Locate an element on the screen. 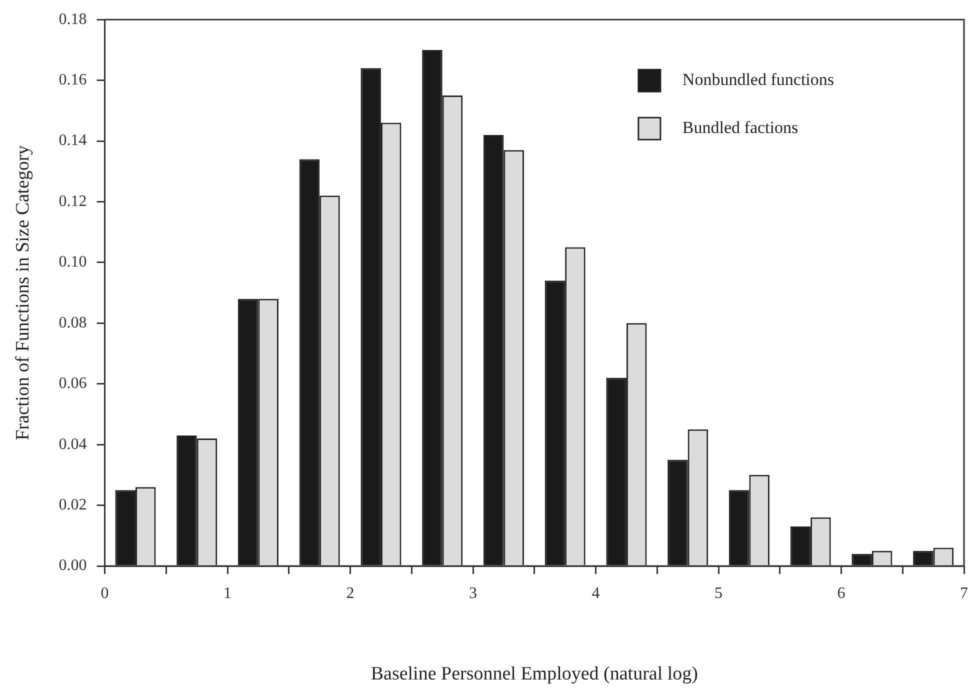 The image size is (978, 700). x-tick-label: 4 is located at coordinates (596, 593).